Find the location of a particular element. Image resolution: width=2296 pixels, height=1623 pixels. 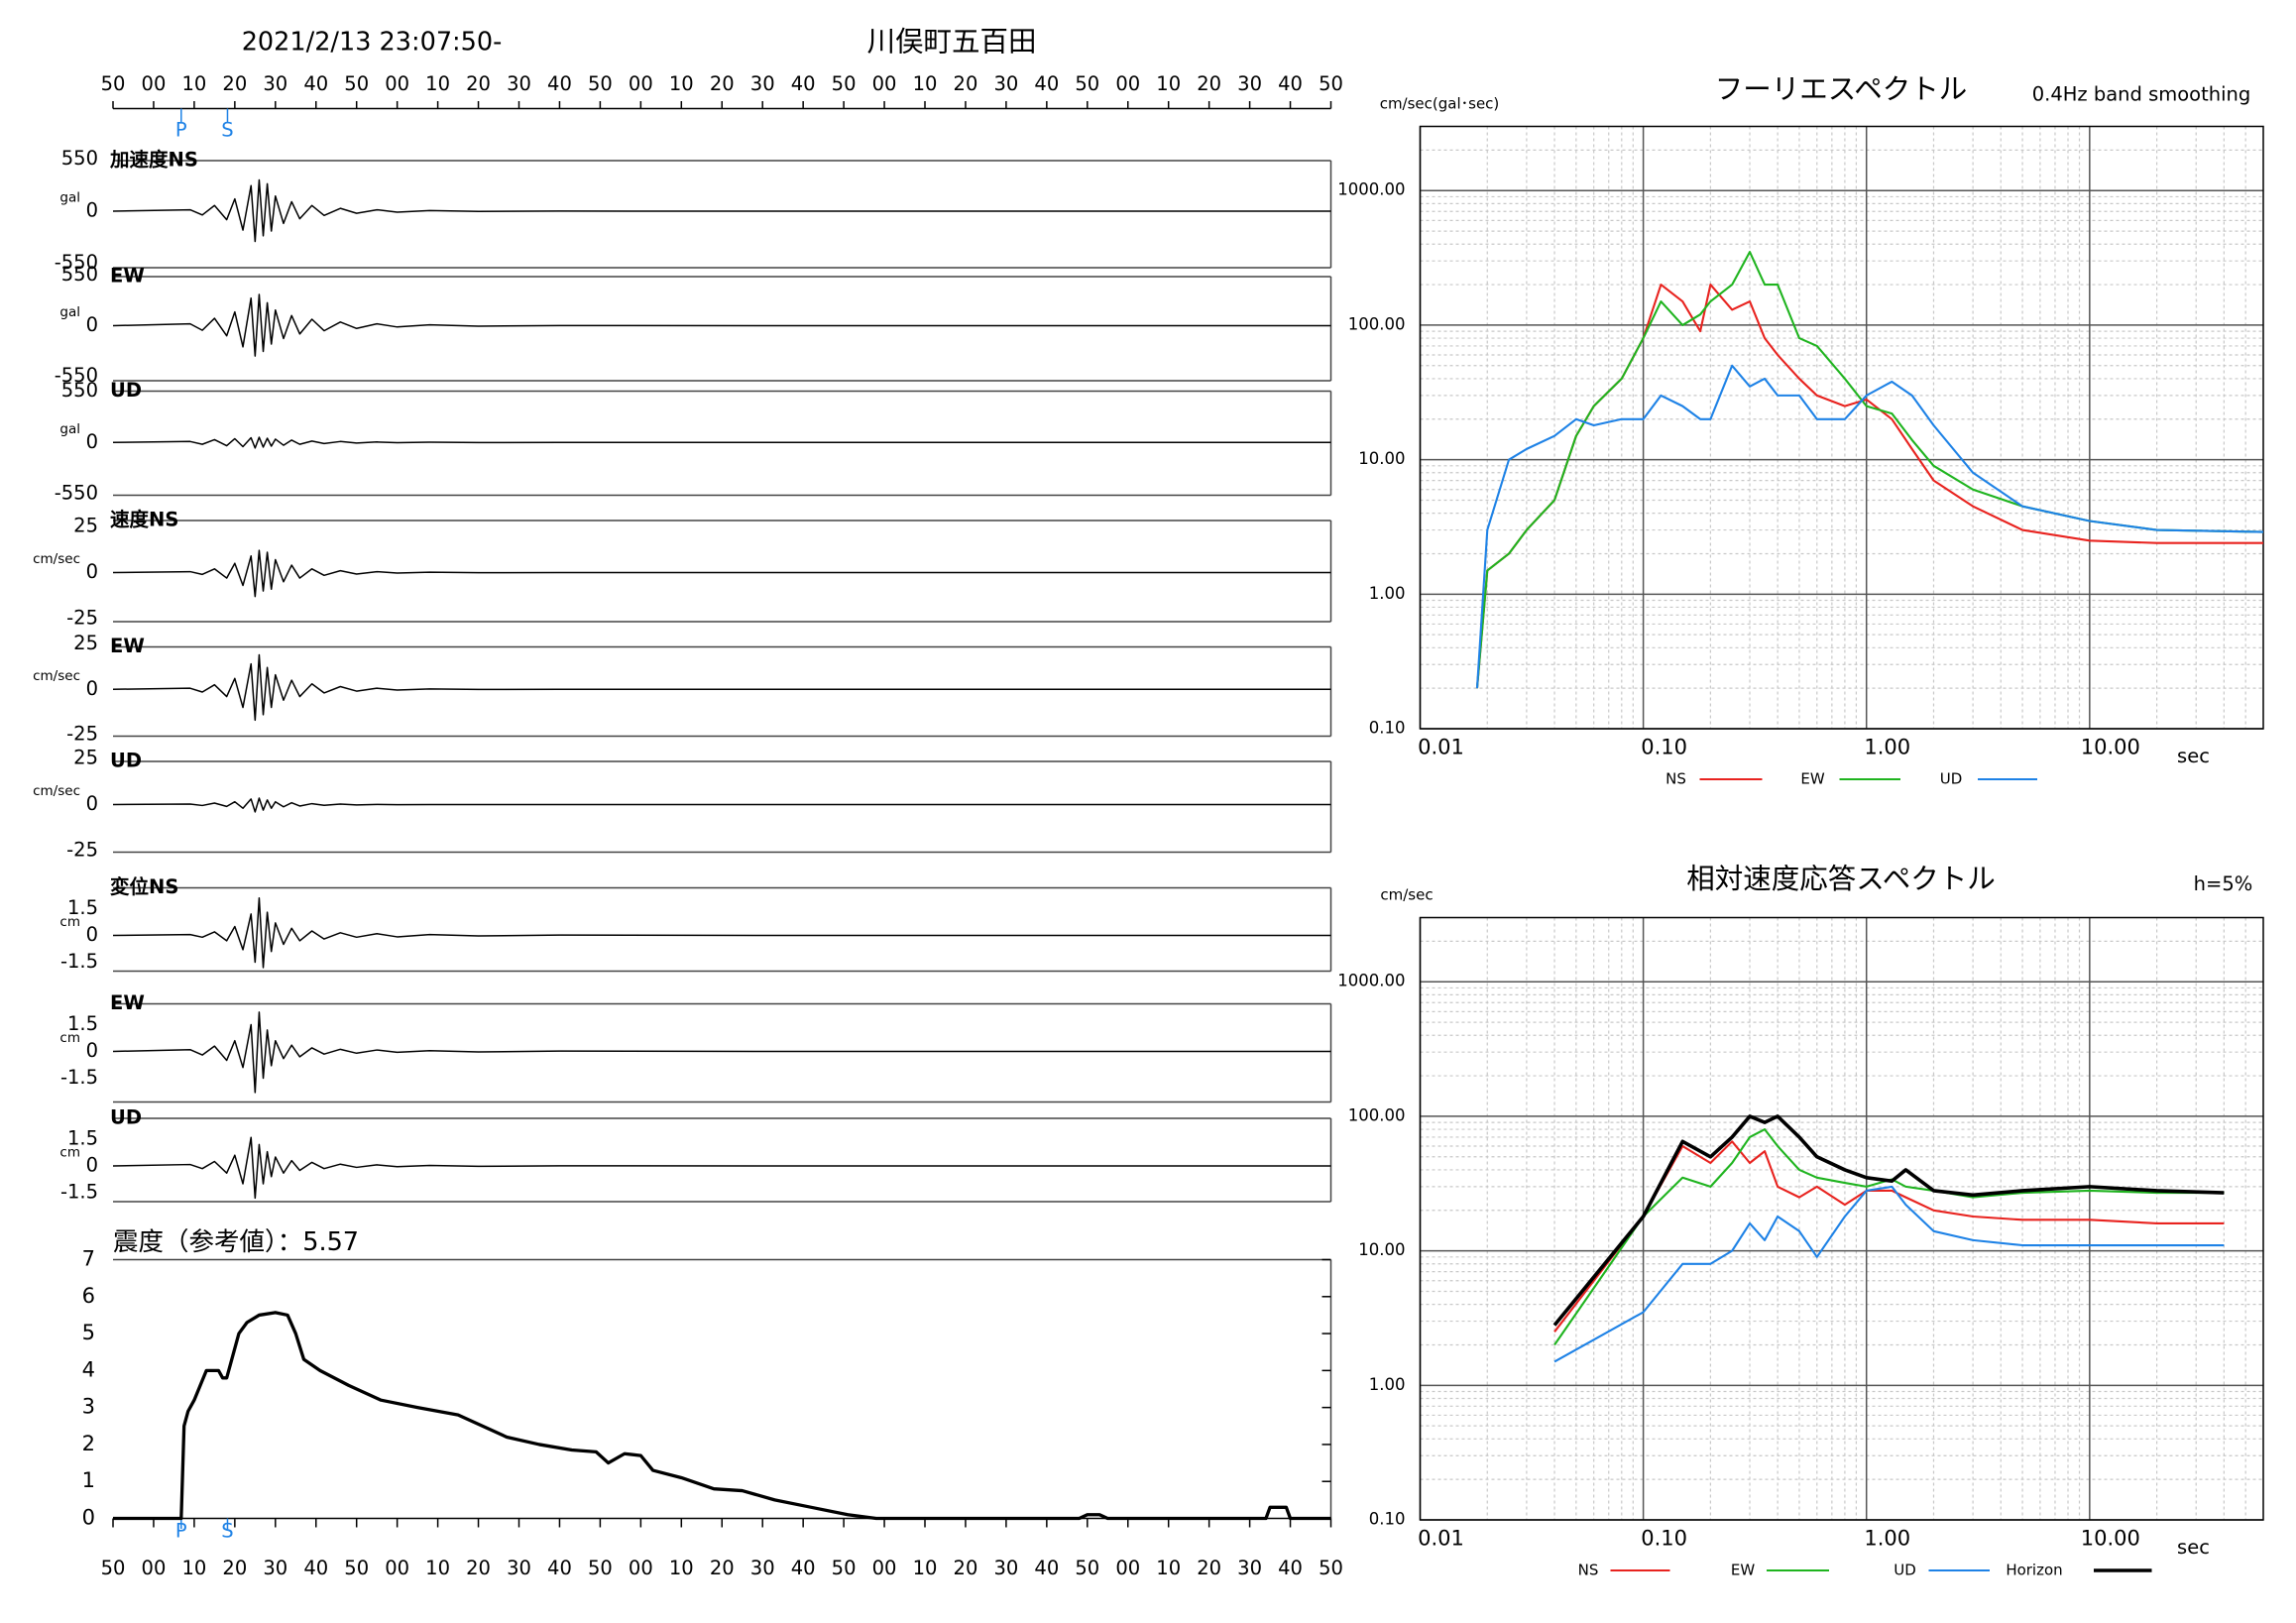

y-tick-label: 100.00 is located at coordinates (1377, 1114).